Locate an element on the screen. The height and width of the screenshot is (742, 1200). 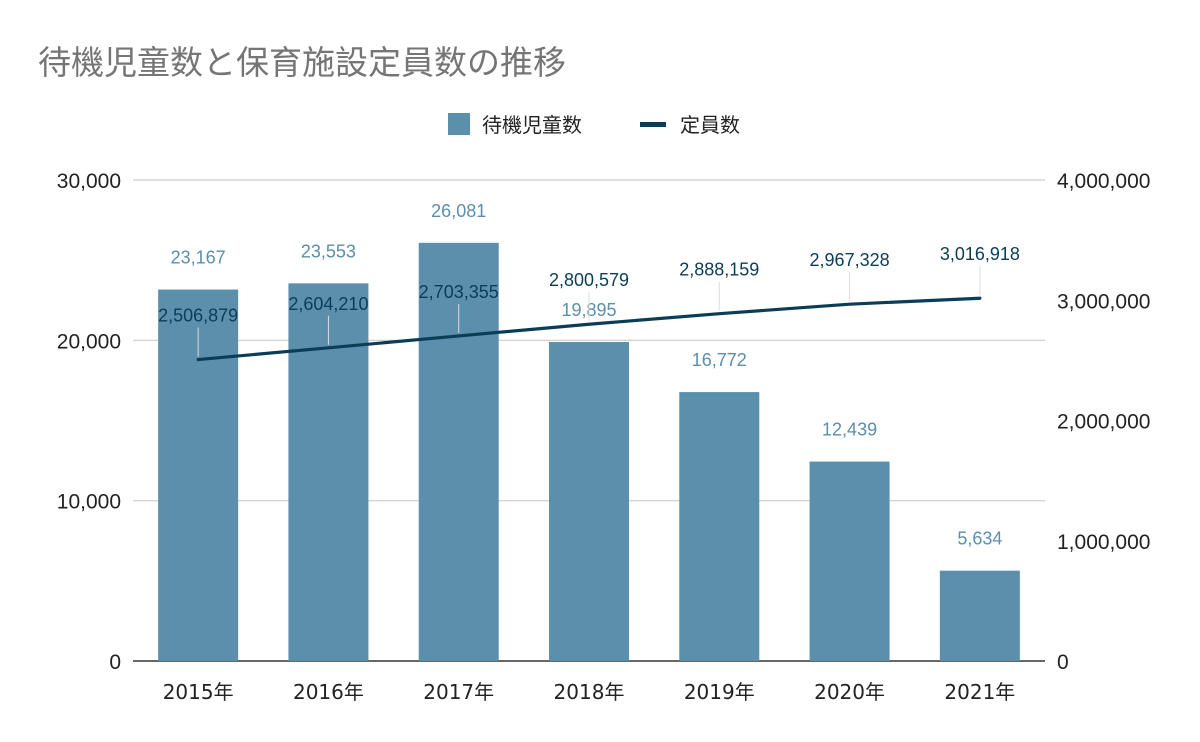
x-tick-label: 2017年 is located at coordinates (458, 692).